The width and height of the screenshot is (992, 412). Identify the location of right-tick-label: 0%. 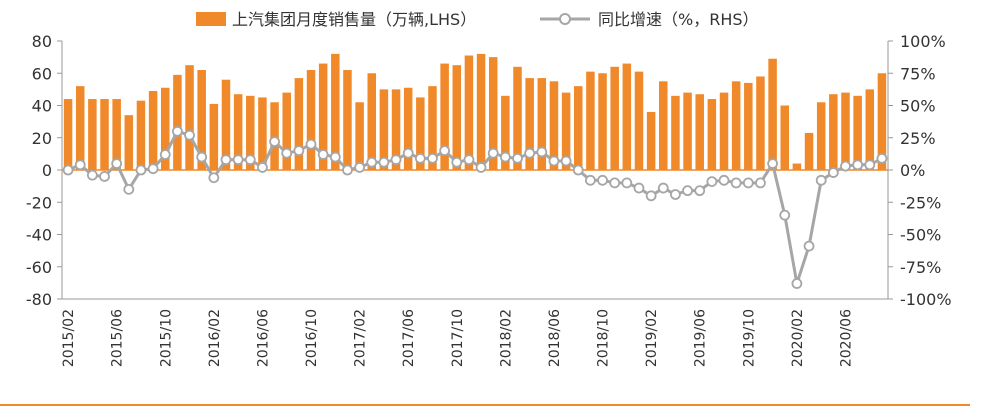
(912, 170).